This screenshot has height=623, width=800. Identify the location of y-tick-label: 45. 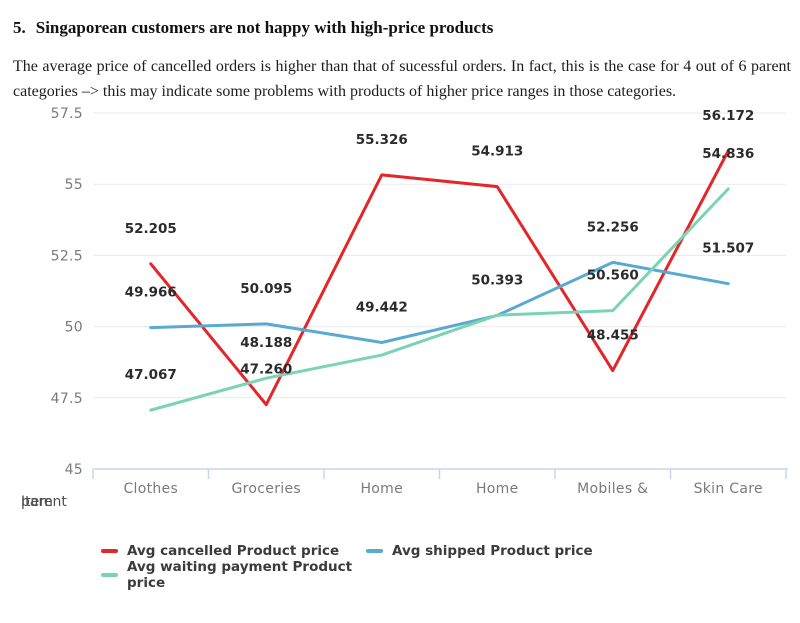
(74, 470).